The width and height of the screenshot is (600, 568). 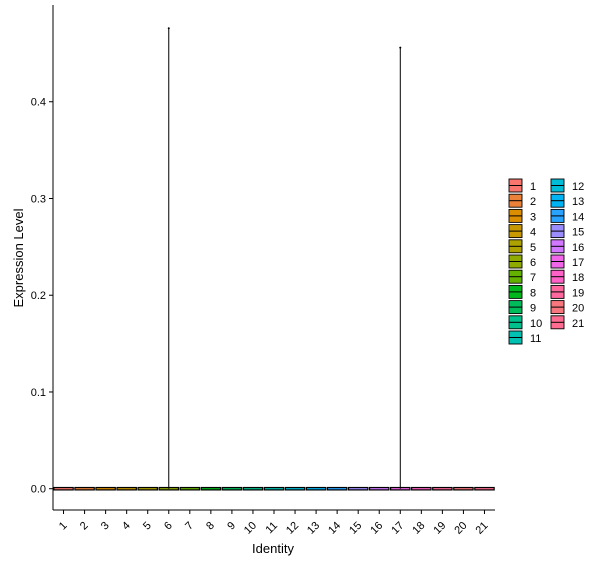 I want to click on legend-label: 8, so click(x=533, y=293).